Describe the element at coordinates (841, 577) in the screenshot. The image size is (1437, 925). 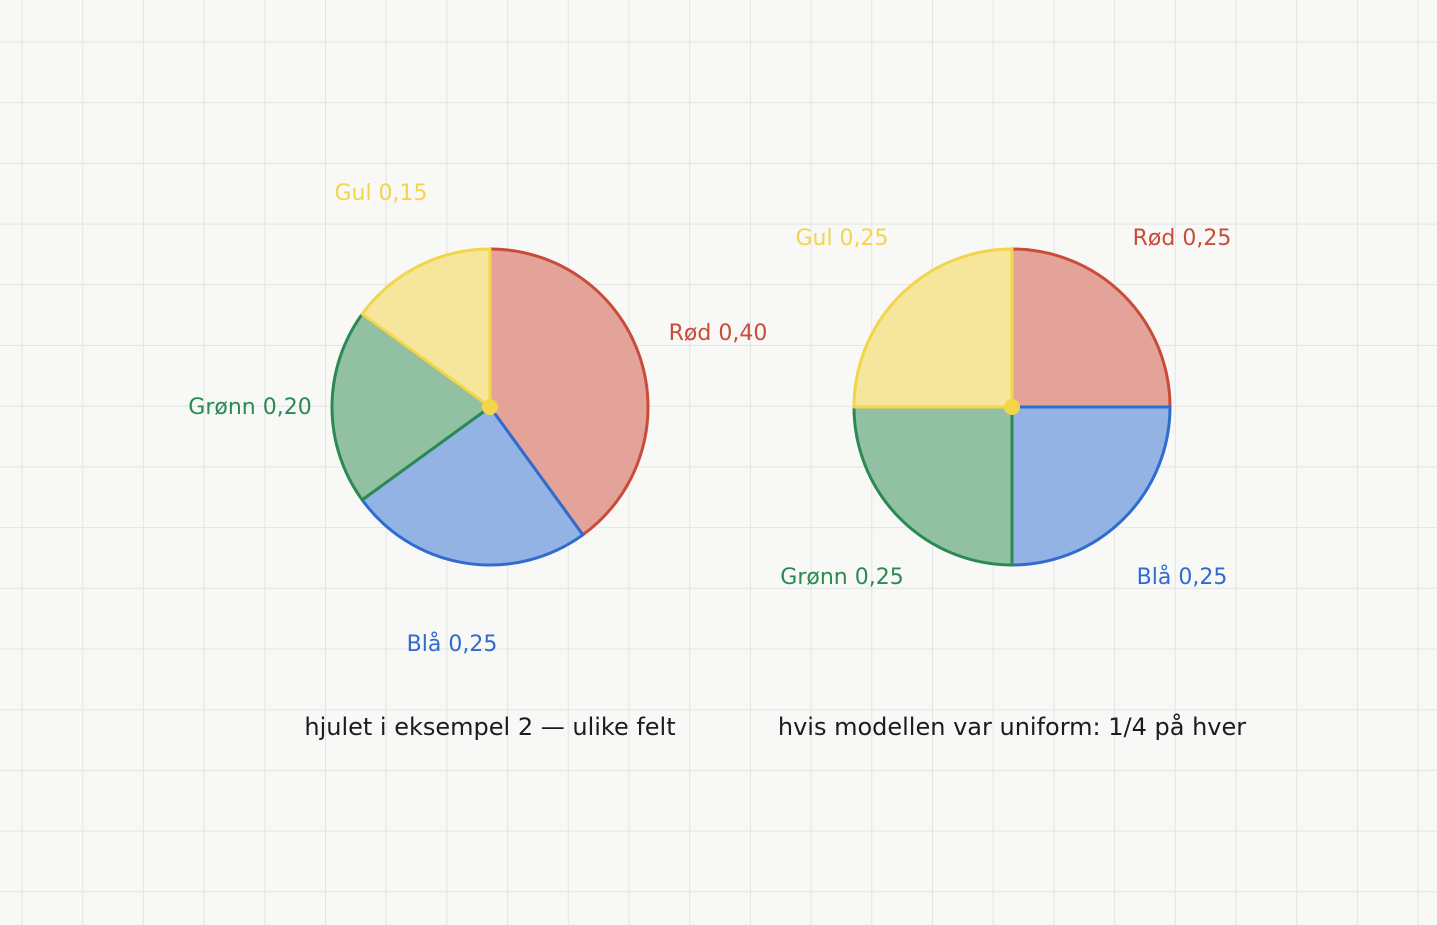
I see `slice-label-green: Grønn 0,25` at that location.